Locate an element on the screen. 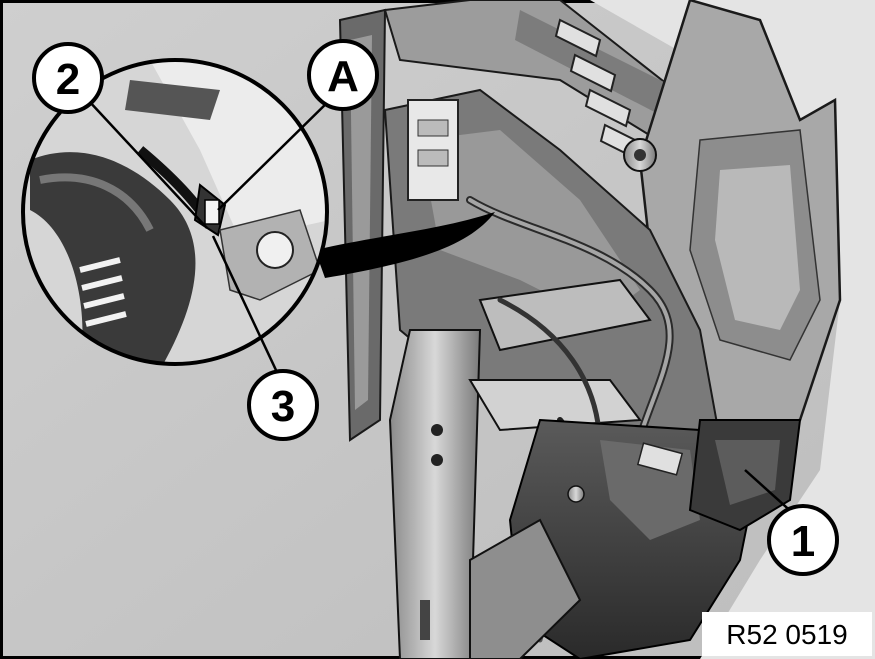 The image size is (875, 659). callout-a-label: A is located at coordinates (343, 76).